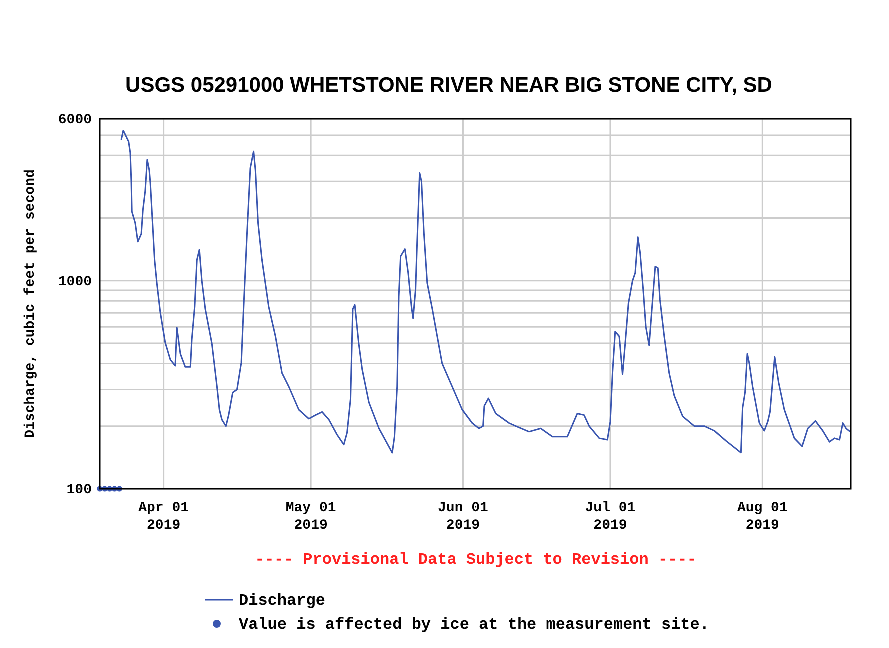  Describe the element at coordinates (311, 517) in the screenshot. I see `x-tick-label: May 01 2019` at that location.